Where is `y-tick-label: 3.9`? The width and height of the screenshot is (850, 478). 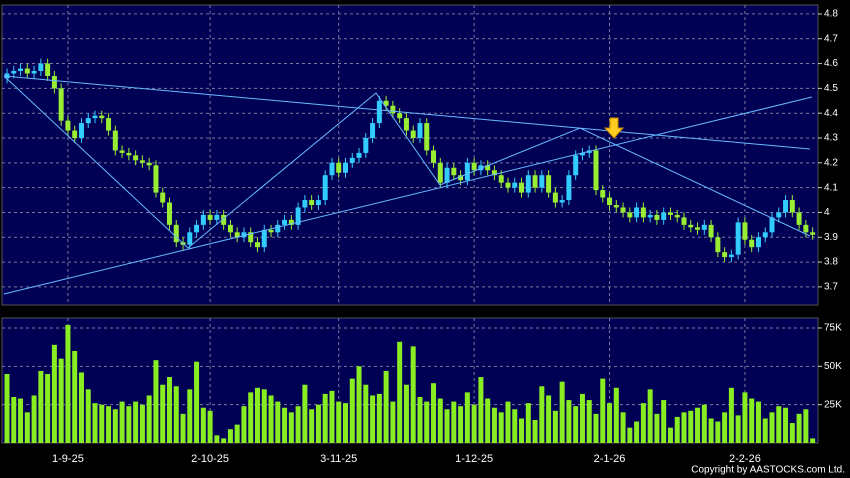 y-tick-label: 3.9 is located at coordinates (831, 237).